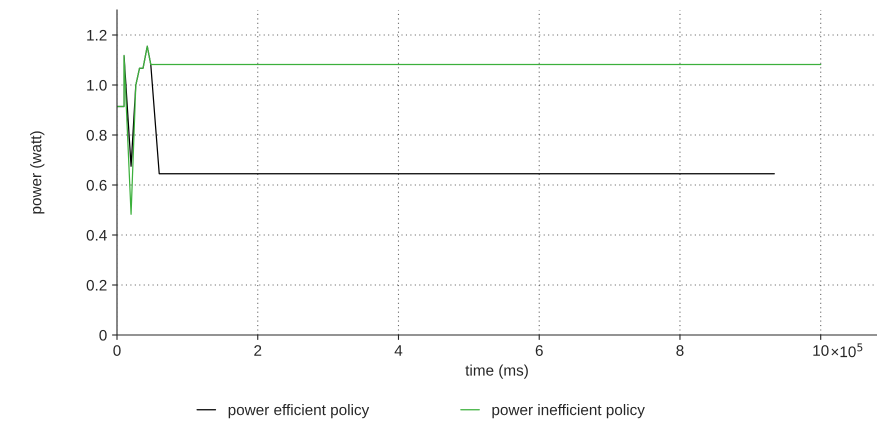  What do you see at coordinates (103, 335) in the screenshot?
I see `y-tick-label: 0` at bounding box center [103, 335].